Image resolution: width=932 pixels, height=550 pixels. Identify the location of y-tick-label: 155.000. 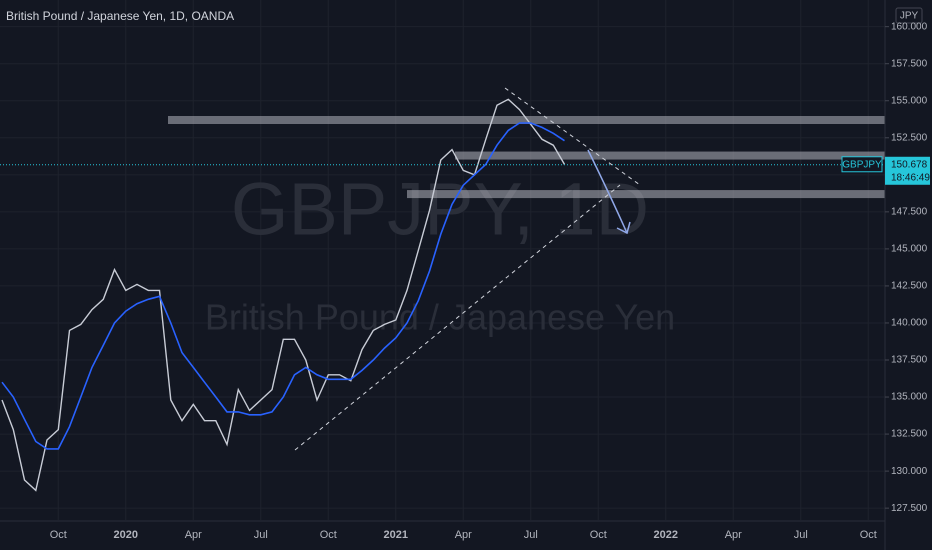
(909, 100).